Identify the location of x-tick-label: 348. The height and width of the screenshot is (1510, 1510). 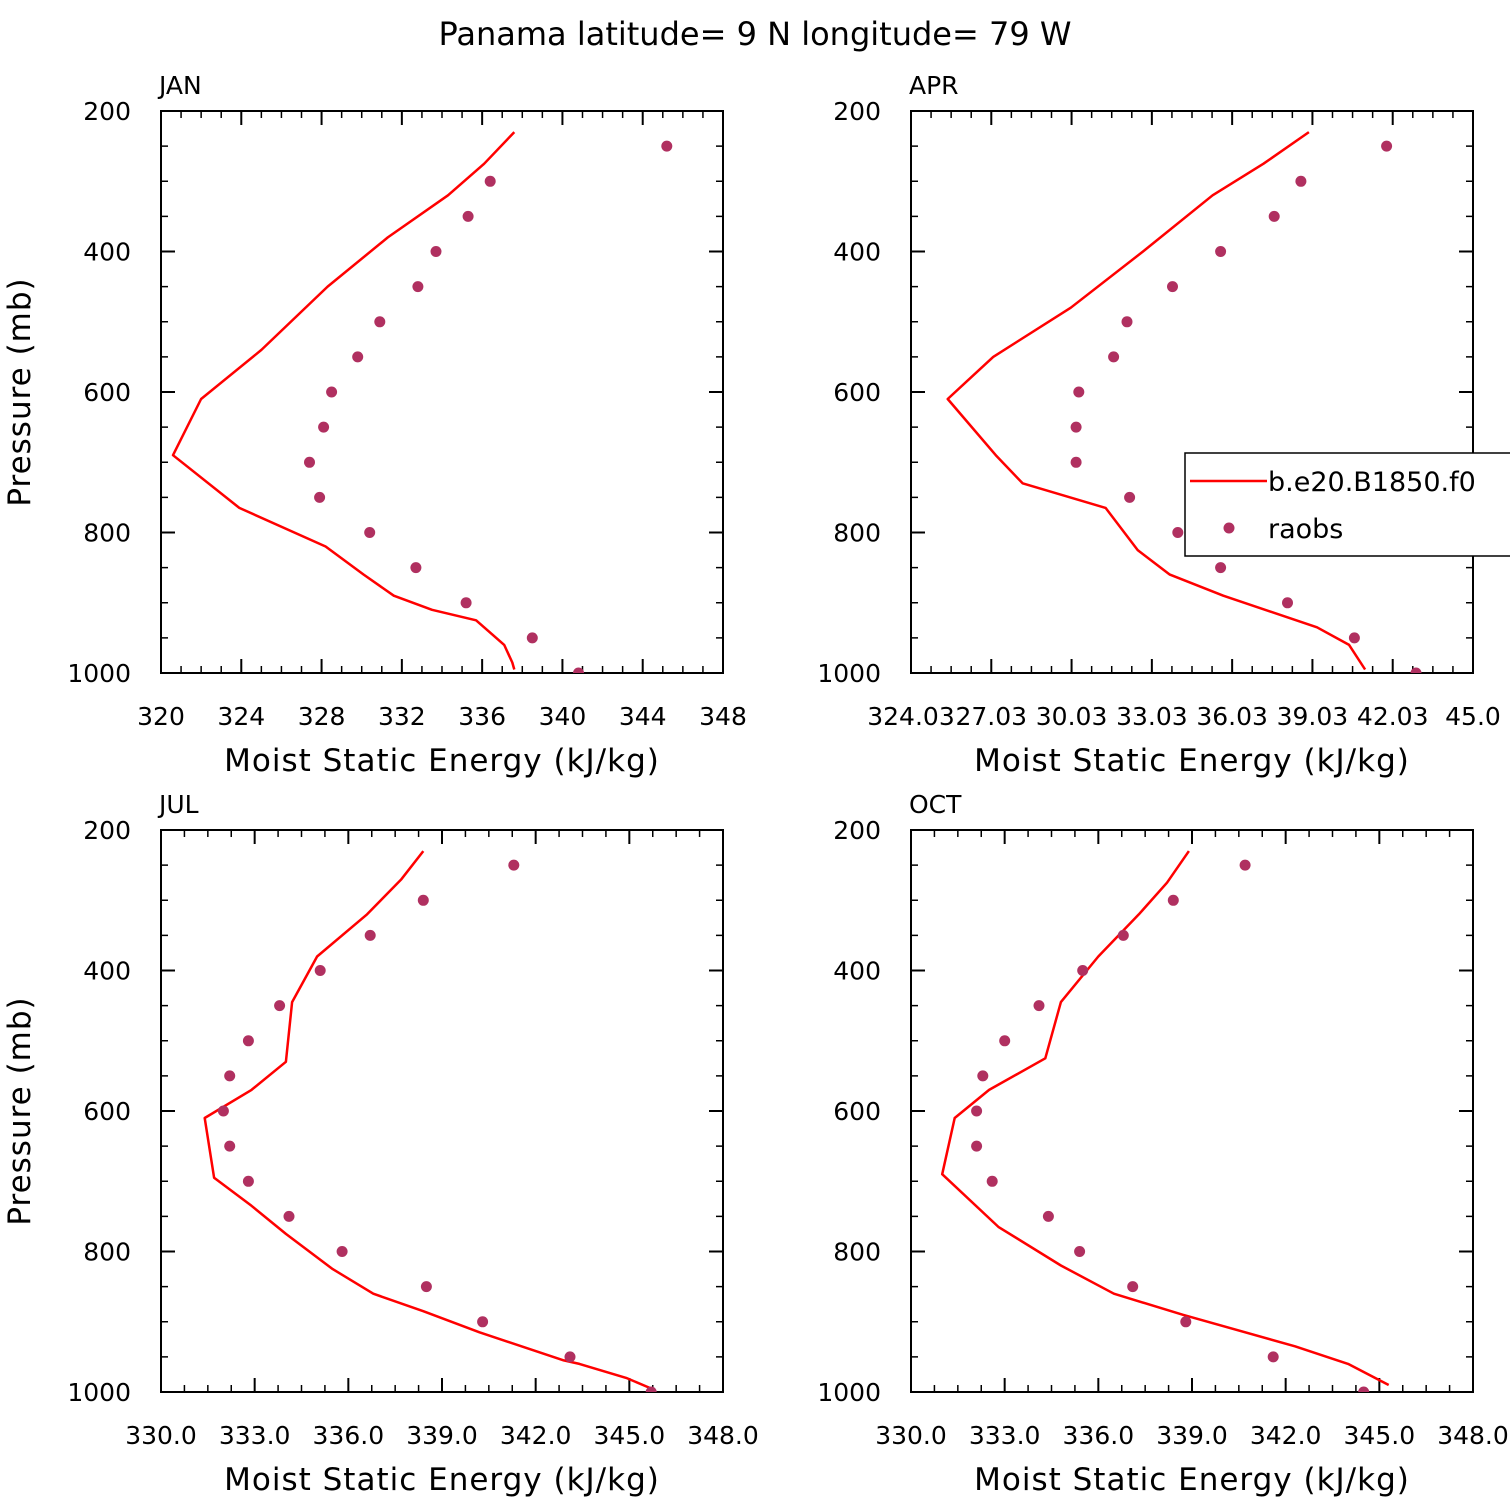
(723, 716).